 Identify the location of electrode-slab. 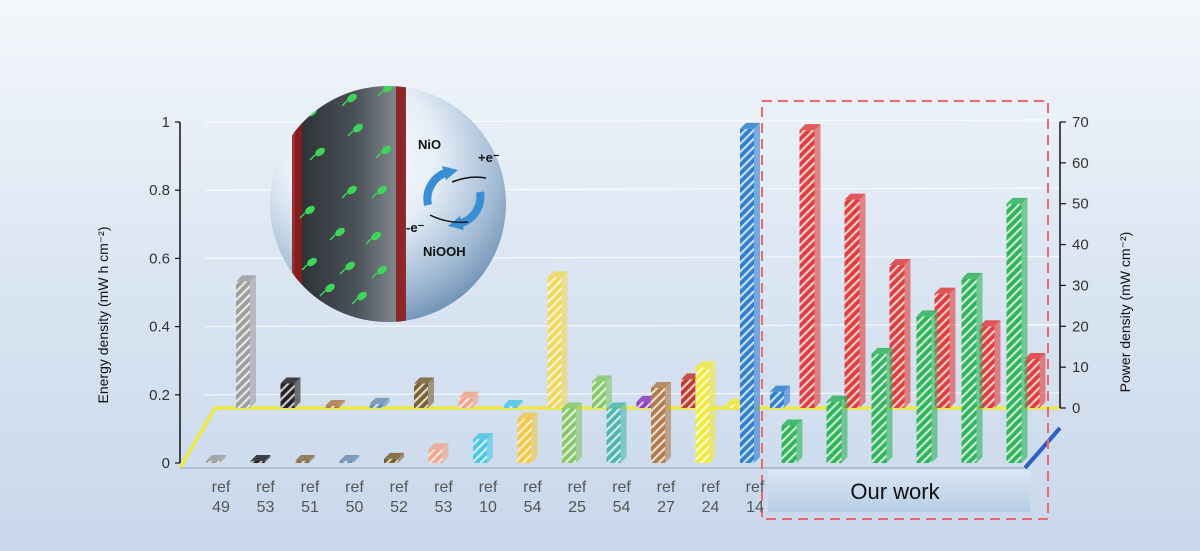
(350, 204).